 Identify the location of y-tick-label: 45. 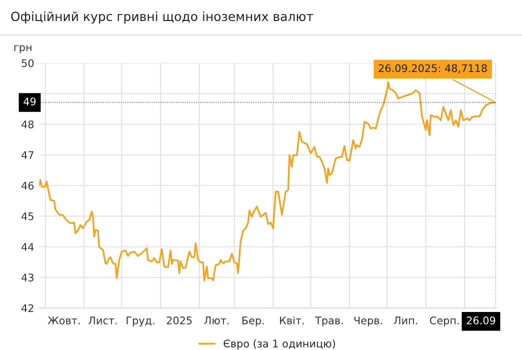
(28, 216).